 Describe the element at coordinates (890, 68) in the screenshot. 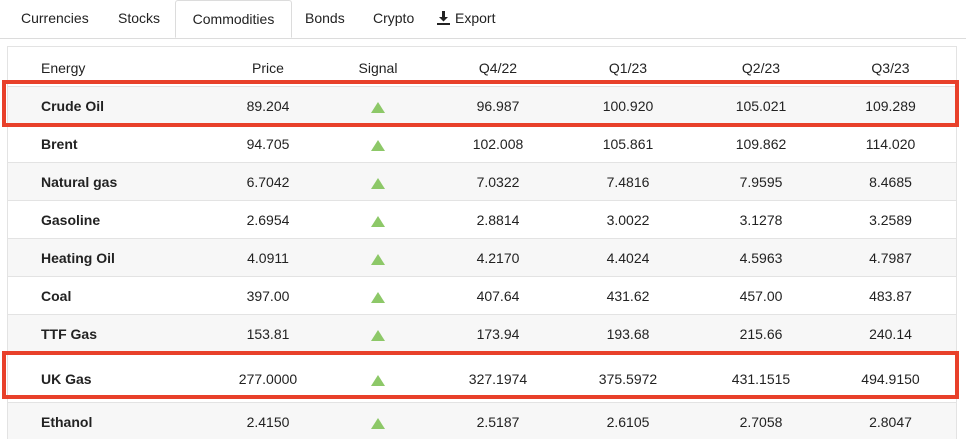

I see `header-q3-23: Q3/23` at that location.